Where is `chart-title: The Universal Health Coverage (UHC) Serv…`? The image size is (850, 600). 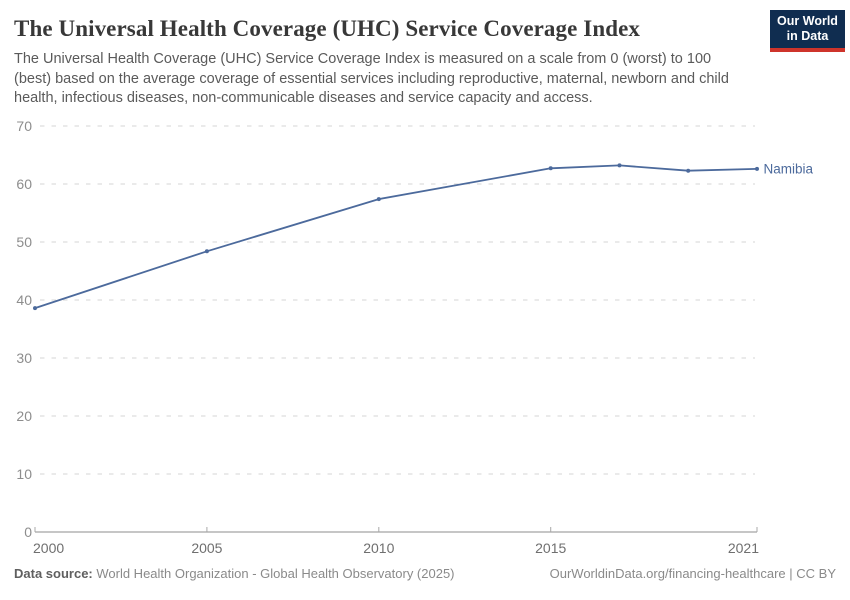 chart-title: The Universal Health Coverage (UHC) Serv… is located at coordinates (327, 28).